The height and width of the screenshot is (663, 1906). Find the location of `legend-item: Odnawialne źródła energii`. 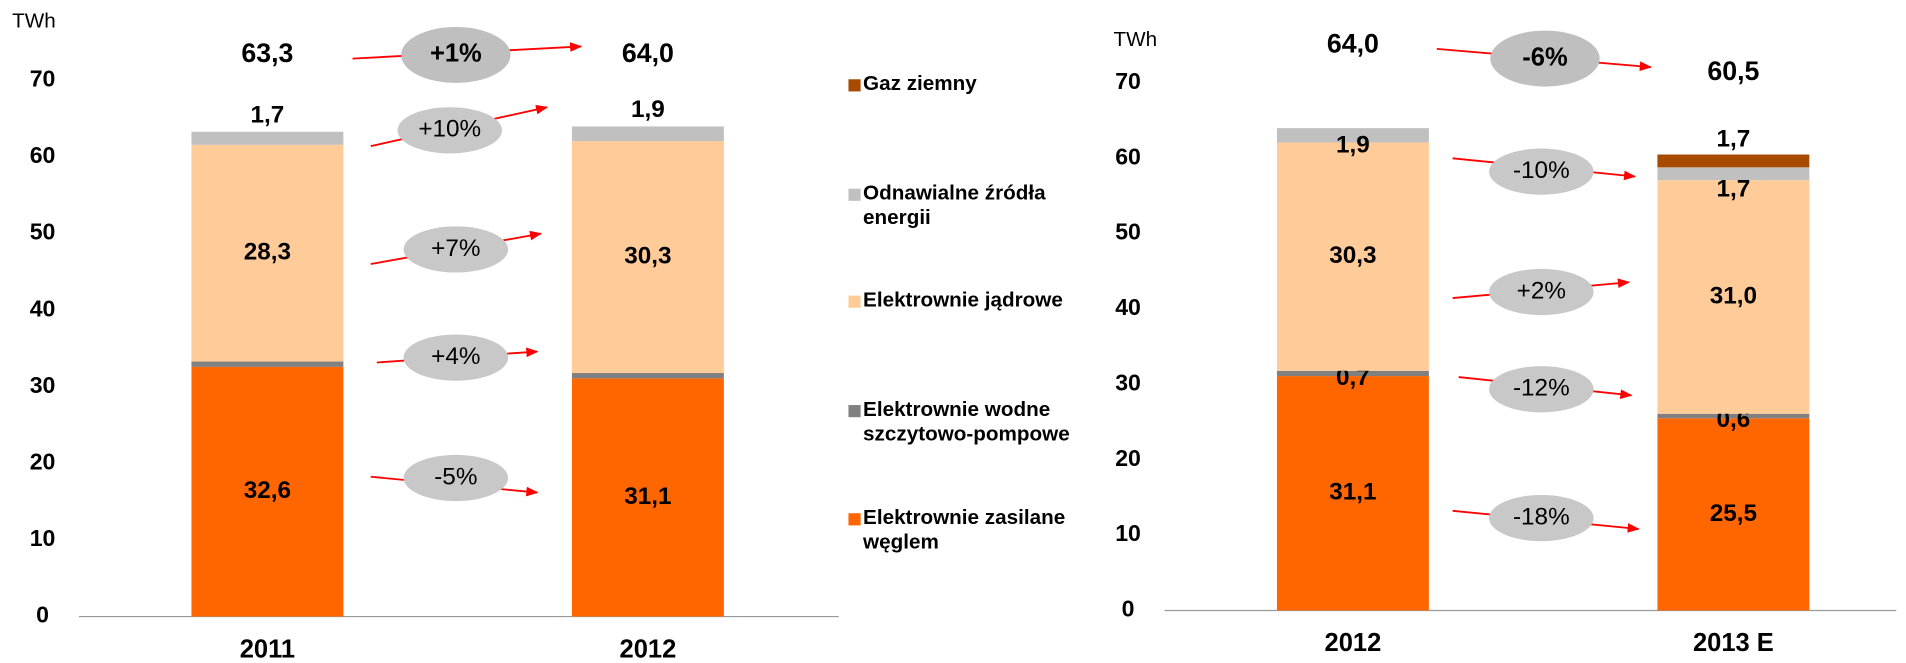

legend-item: Odnawialne źródła energii is located at coordinates (954, 205).